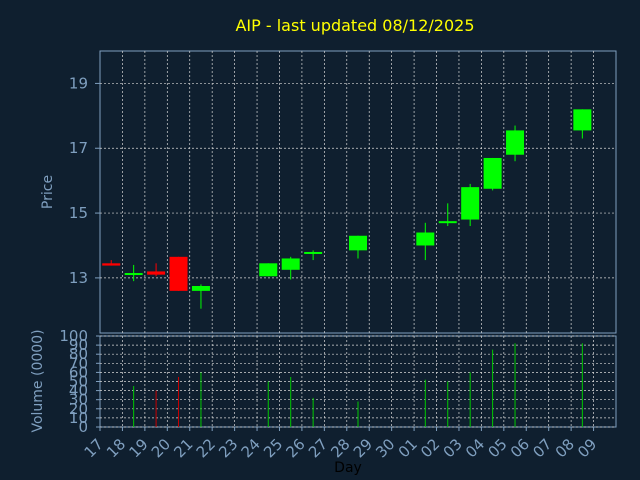 The height and width of the screenshot is (480, 640). I want to click on x-axis-label: Day, so click(348, 468).